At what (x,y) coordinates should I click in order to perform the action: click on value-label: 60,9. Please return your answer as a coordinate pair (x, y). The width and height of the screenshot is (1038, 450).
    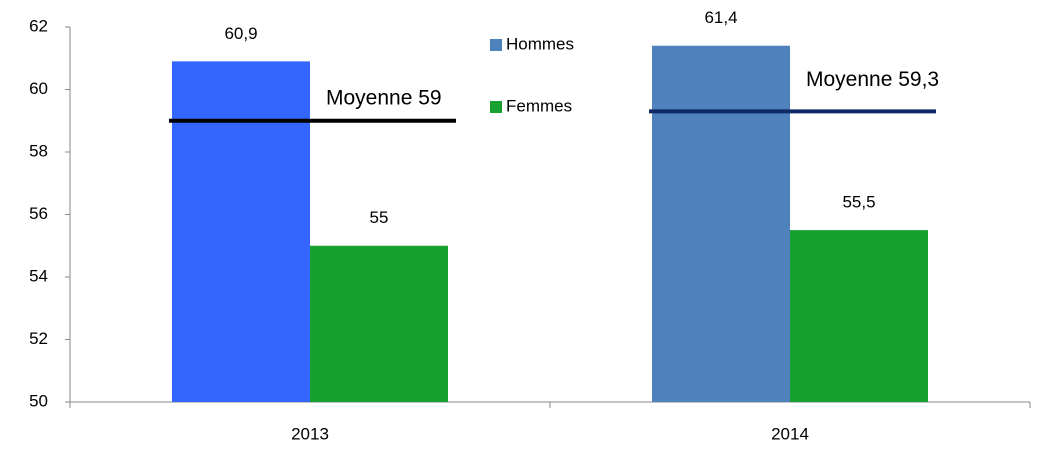
    Looking at the image, I should click on (240, 33).